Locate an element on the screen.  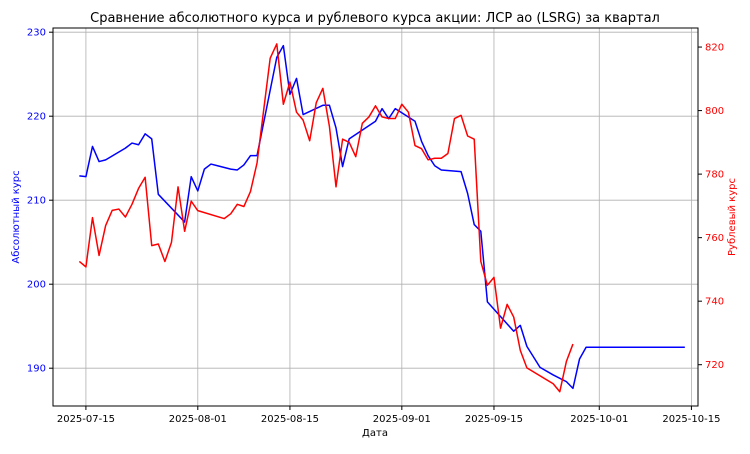
y-right-tick-label: 740 is located at coordinates (714, 302).